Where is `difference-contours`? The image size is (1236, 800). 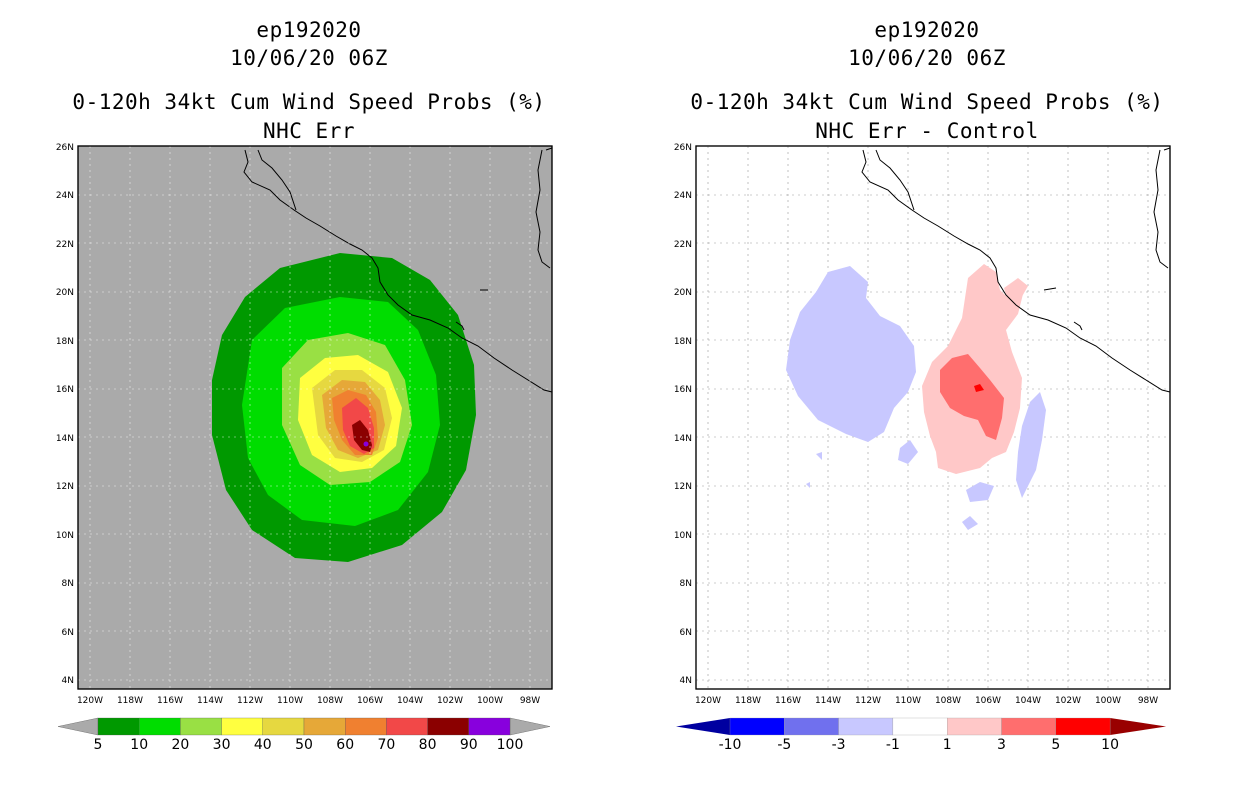 difference-contours is located at coordinates (916, 397).